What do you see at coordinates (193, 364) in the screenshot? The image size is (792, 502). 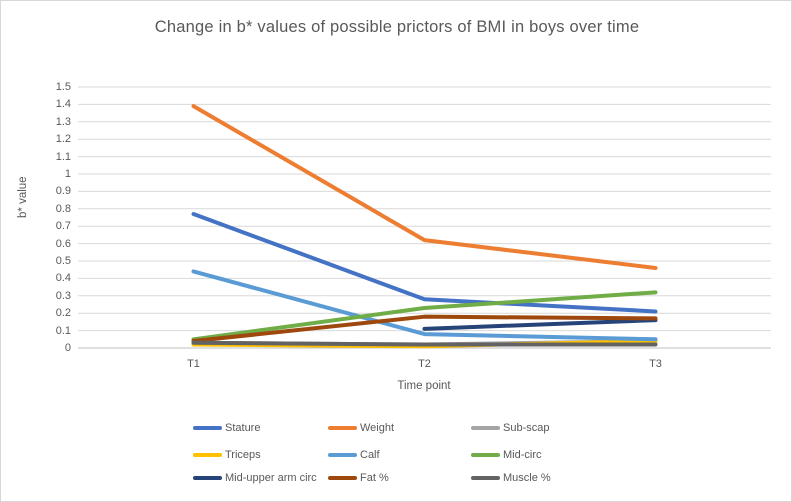 I see `x-tick-label: T1` at bounding box center [193, 364].